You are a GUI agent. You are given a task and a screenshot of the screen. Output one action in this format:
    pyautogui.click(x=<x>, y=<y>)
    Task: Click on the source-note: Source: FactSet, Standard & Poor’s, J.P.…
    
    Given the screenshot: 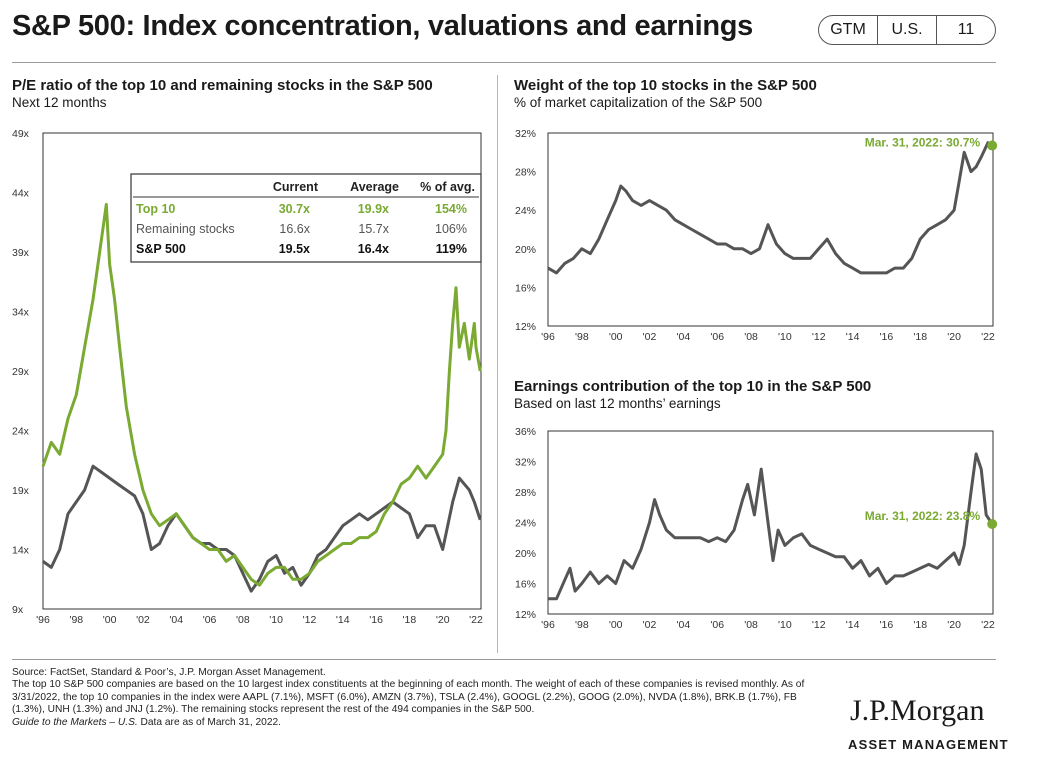 What is the action you would take?
    pyautogui.click(x=169, y=672)
    